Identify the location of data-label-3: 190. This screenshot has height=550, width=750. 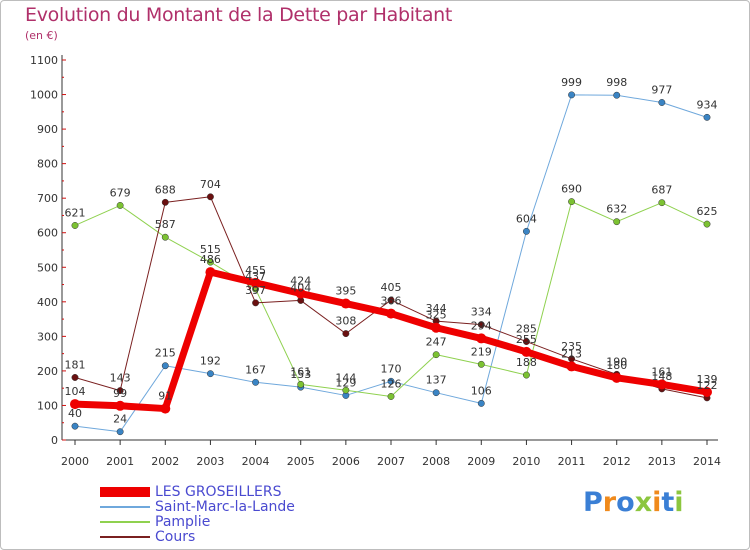
(616, 361).